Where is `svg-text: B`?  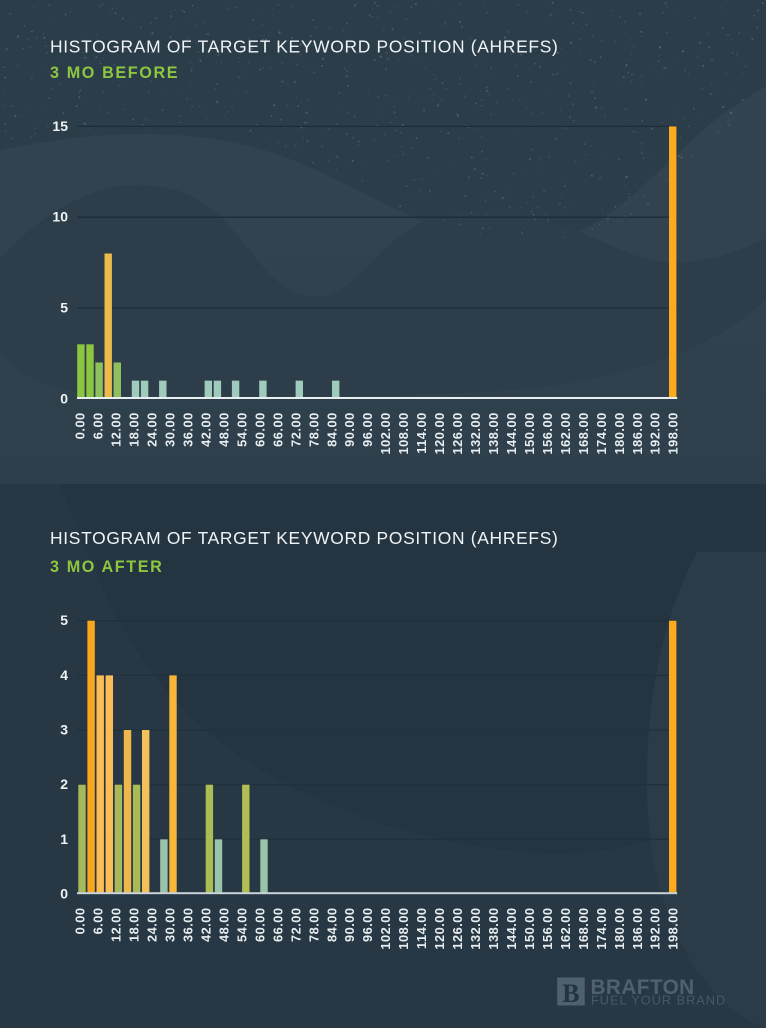
svg-text: B is located at coordinates (570, 993).